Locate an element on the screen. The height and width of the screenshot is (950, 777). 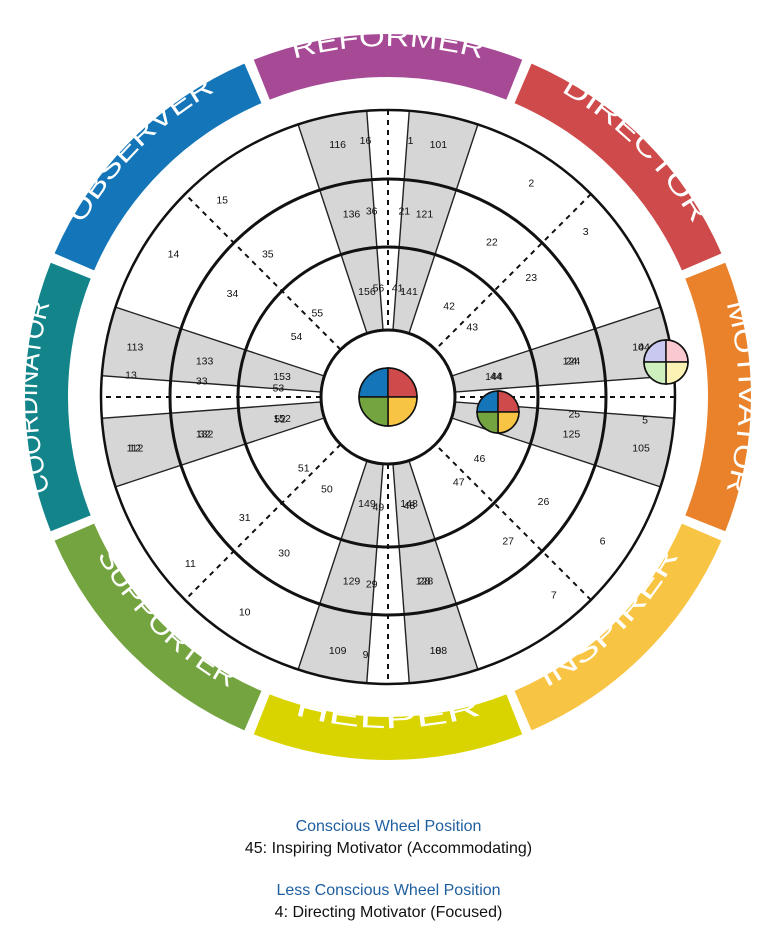
ring2-number-21: 21 is located at coordinates (404, 212).